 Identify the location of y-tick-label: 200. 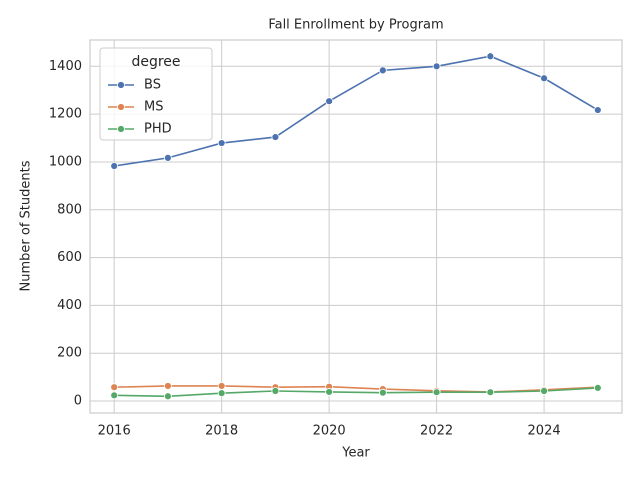
(69, 353).